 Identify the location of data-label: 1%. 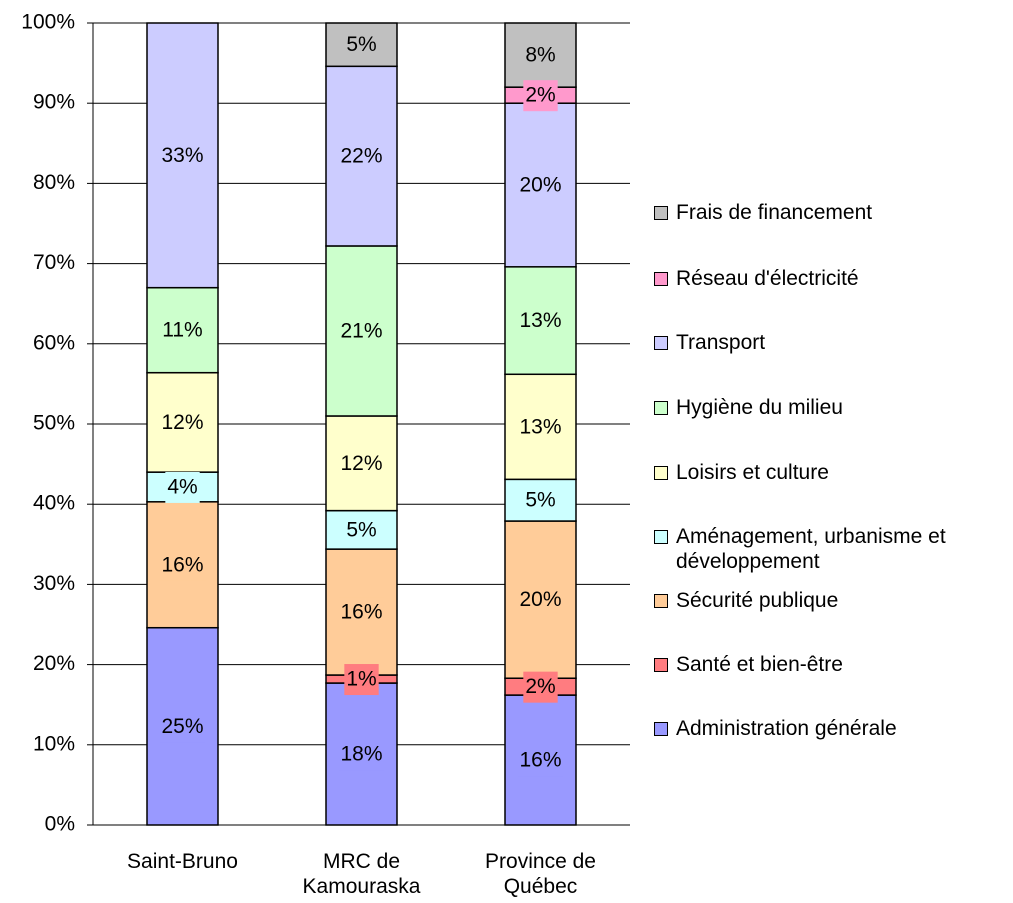
(361, 679).